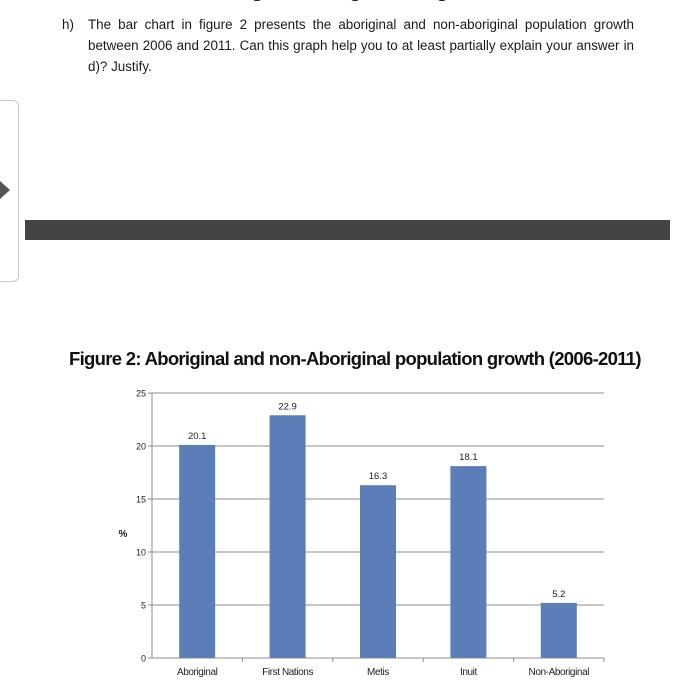  What do you see at coordinates (141, 553) in the screenshot?
I see `ytick-label-10: 10` at bounding box center [141, 553].